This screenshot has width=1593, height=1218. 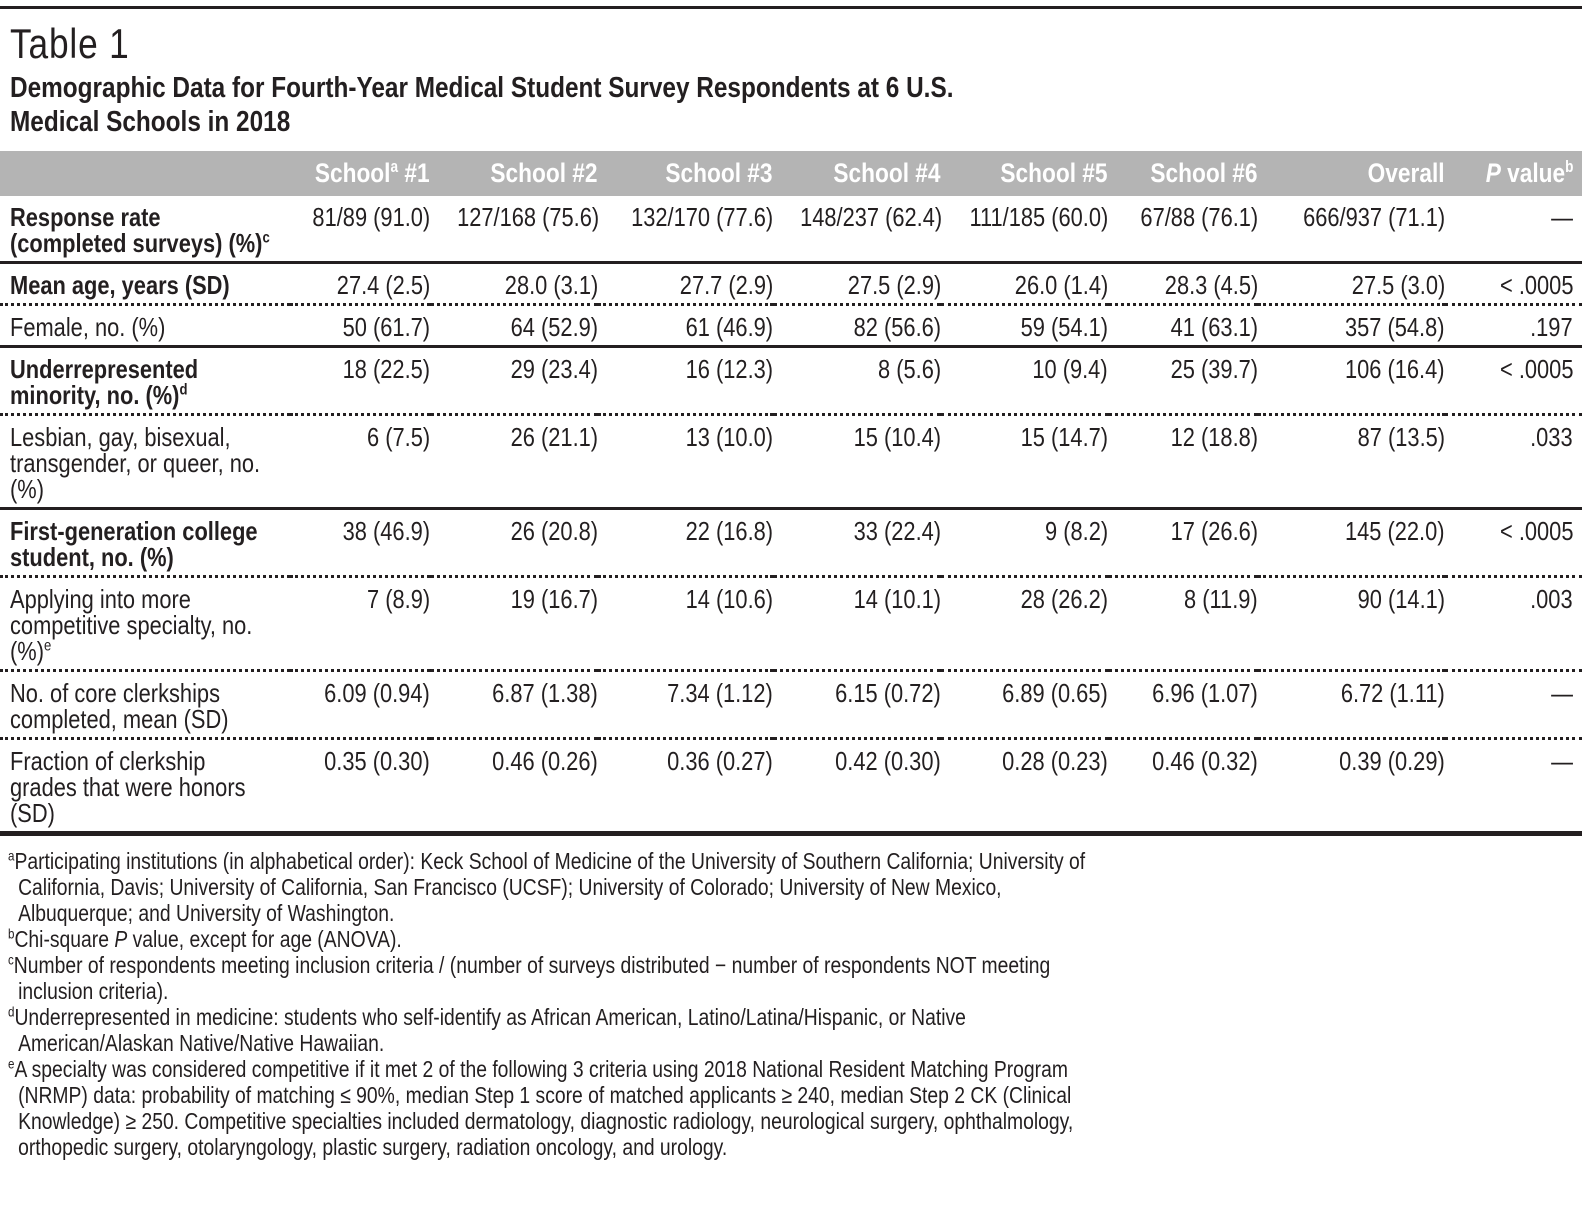 What do you see at coordinates (145, 283) in the screenshot?
I see `row-label: Mean age, years (SD)` at bounding box center [145, 283].